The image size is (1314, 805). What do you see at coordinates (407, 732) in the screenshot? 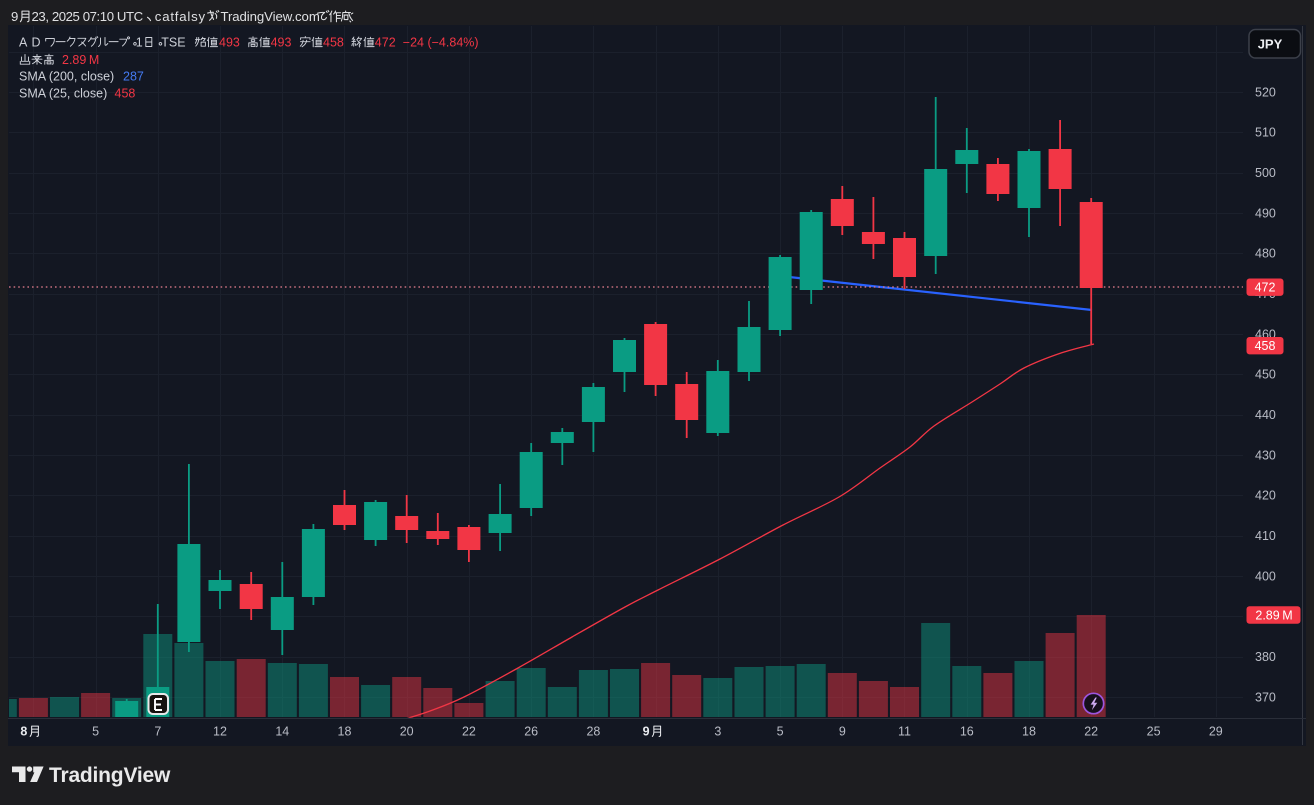
I see `svg-text: 20` at bounding box center [407, 732].